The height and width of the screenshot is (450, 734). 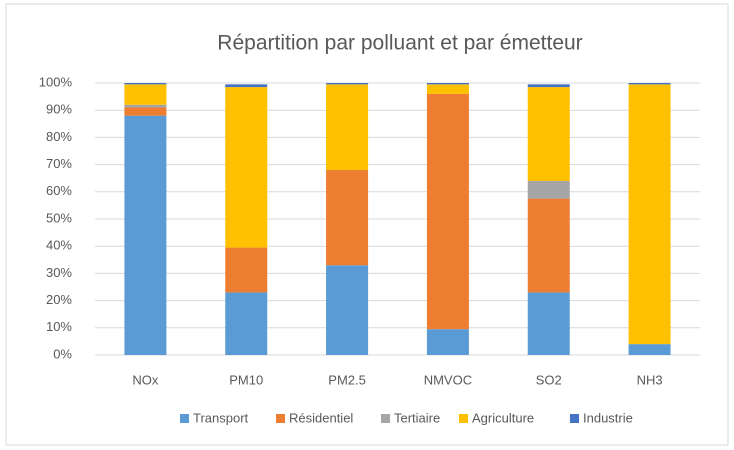 I want to click on legend-label: Résidentiel, so click(x=321, y=417).